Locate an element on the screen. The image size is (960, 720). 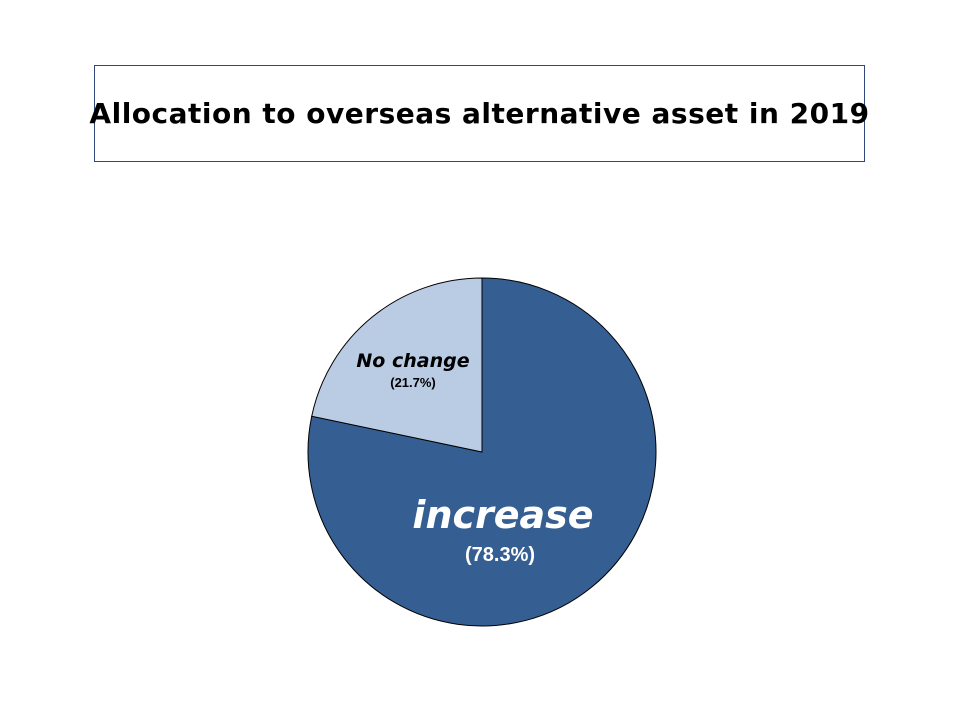
slice-labels: No change (21.7%) increase (78.3%) is located at coordinates (474, 458).